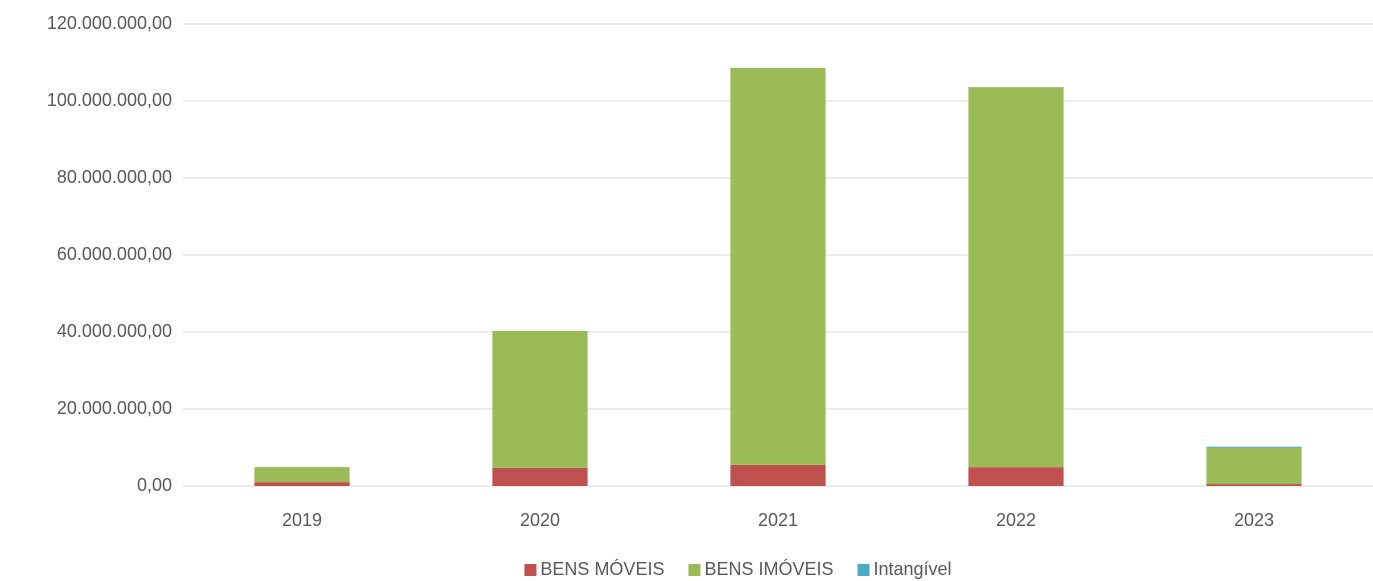  What do you see at coordinates (114, 177) in the screenshot?
I see `y-tick-label: 80.000.000,00` at bounding box center [114, 177].